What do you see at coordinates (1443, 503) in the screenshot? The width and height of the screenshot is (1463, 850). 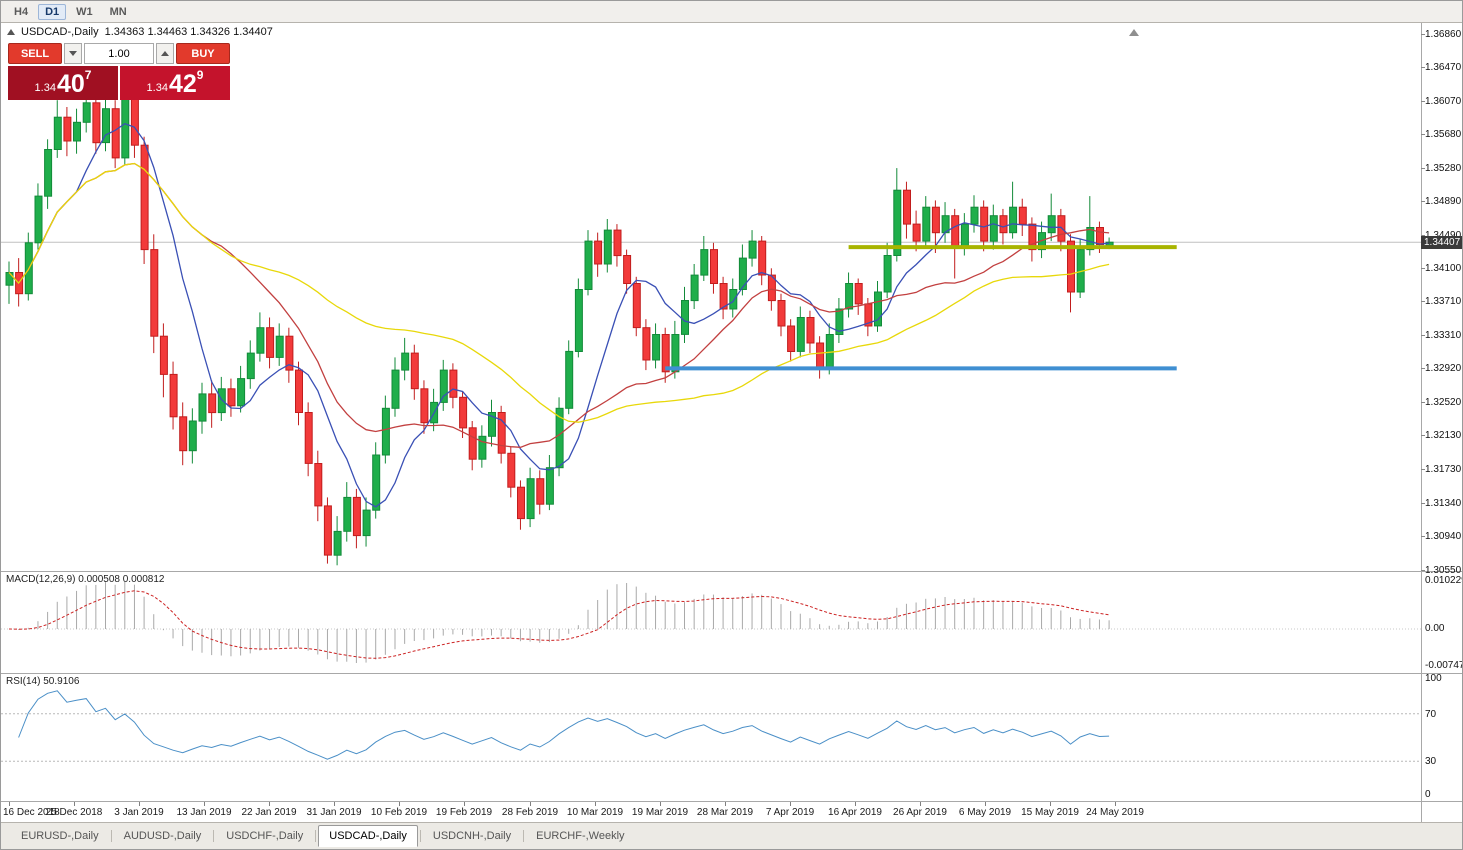 I see `price-axis-label: 1.31340` at bounding box center [1443, 503].